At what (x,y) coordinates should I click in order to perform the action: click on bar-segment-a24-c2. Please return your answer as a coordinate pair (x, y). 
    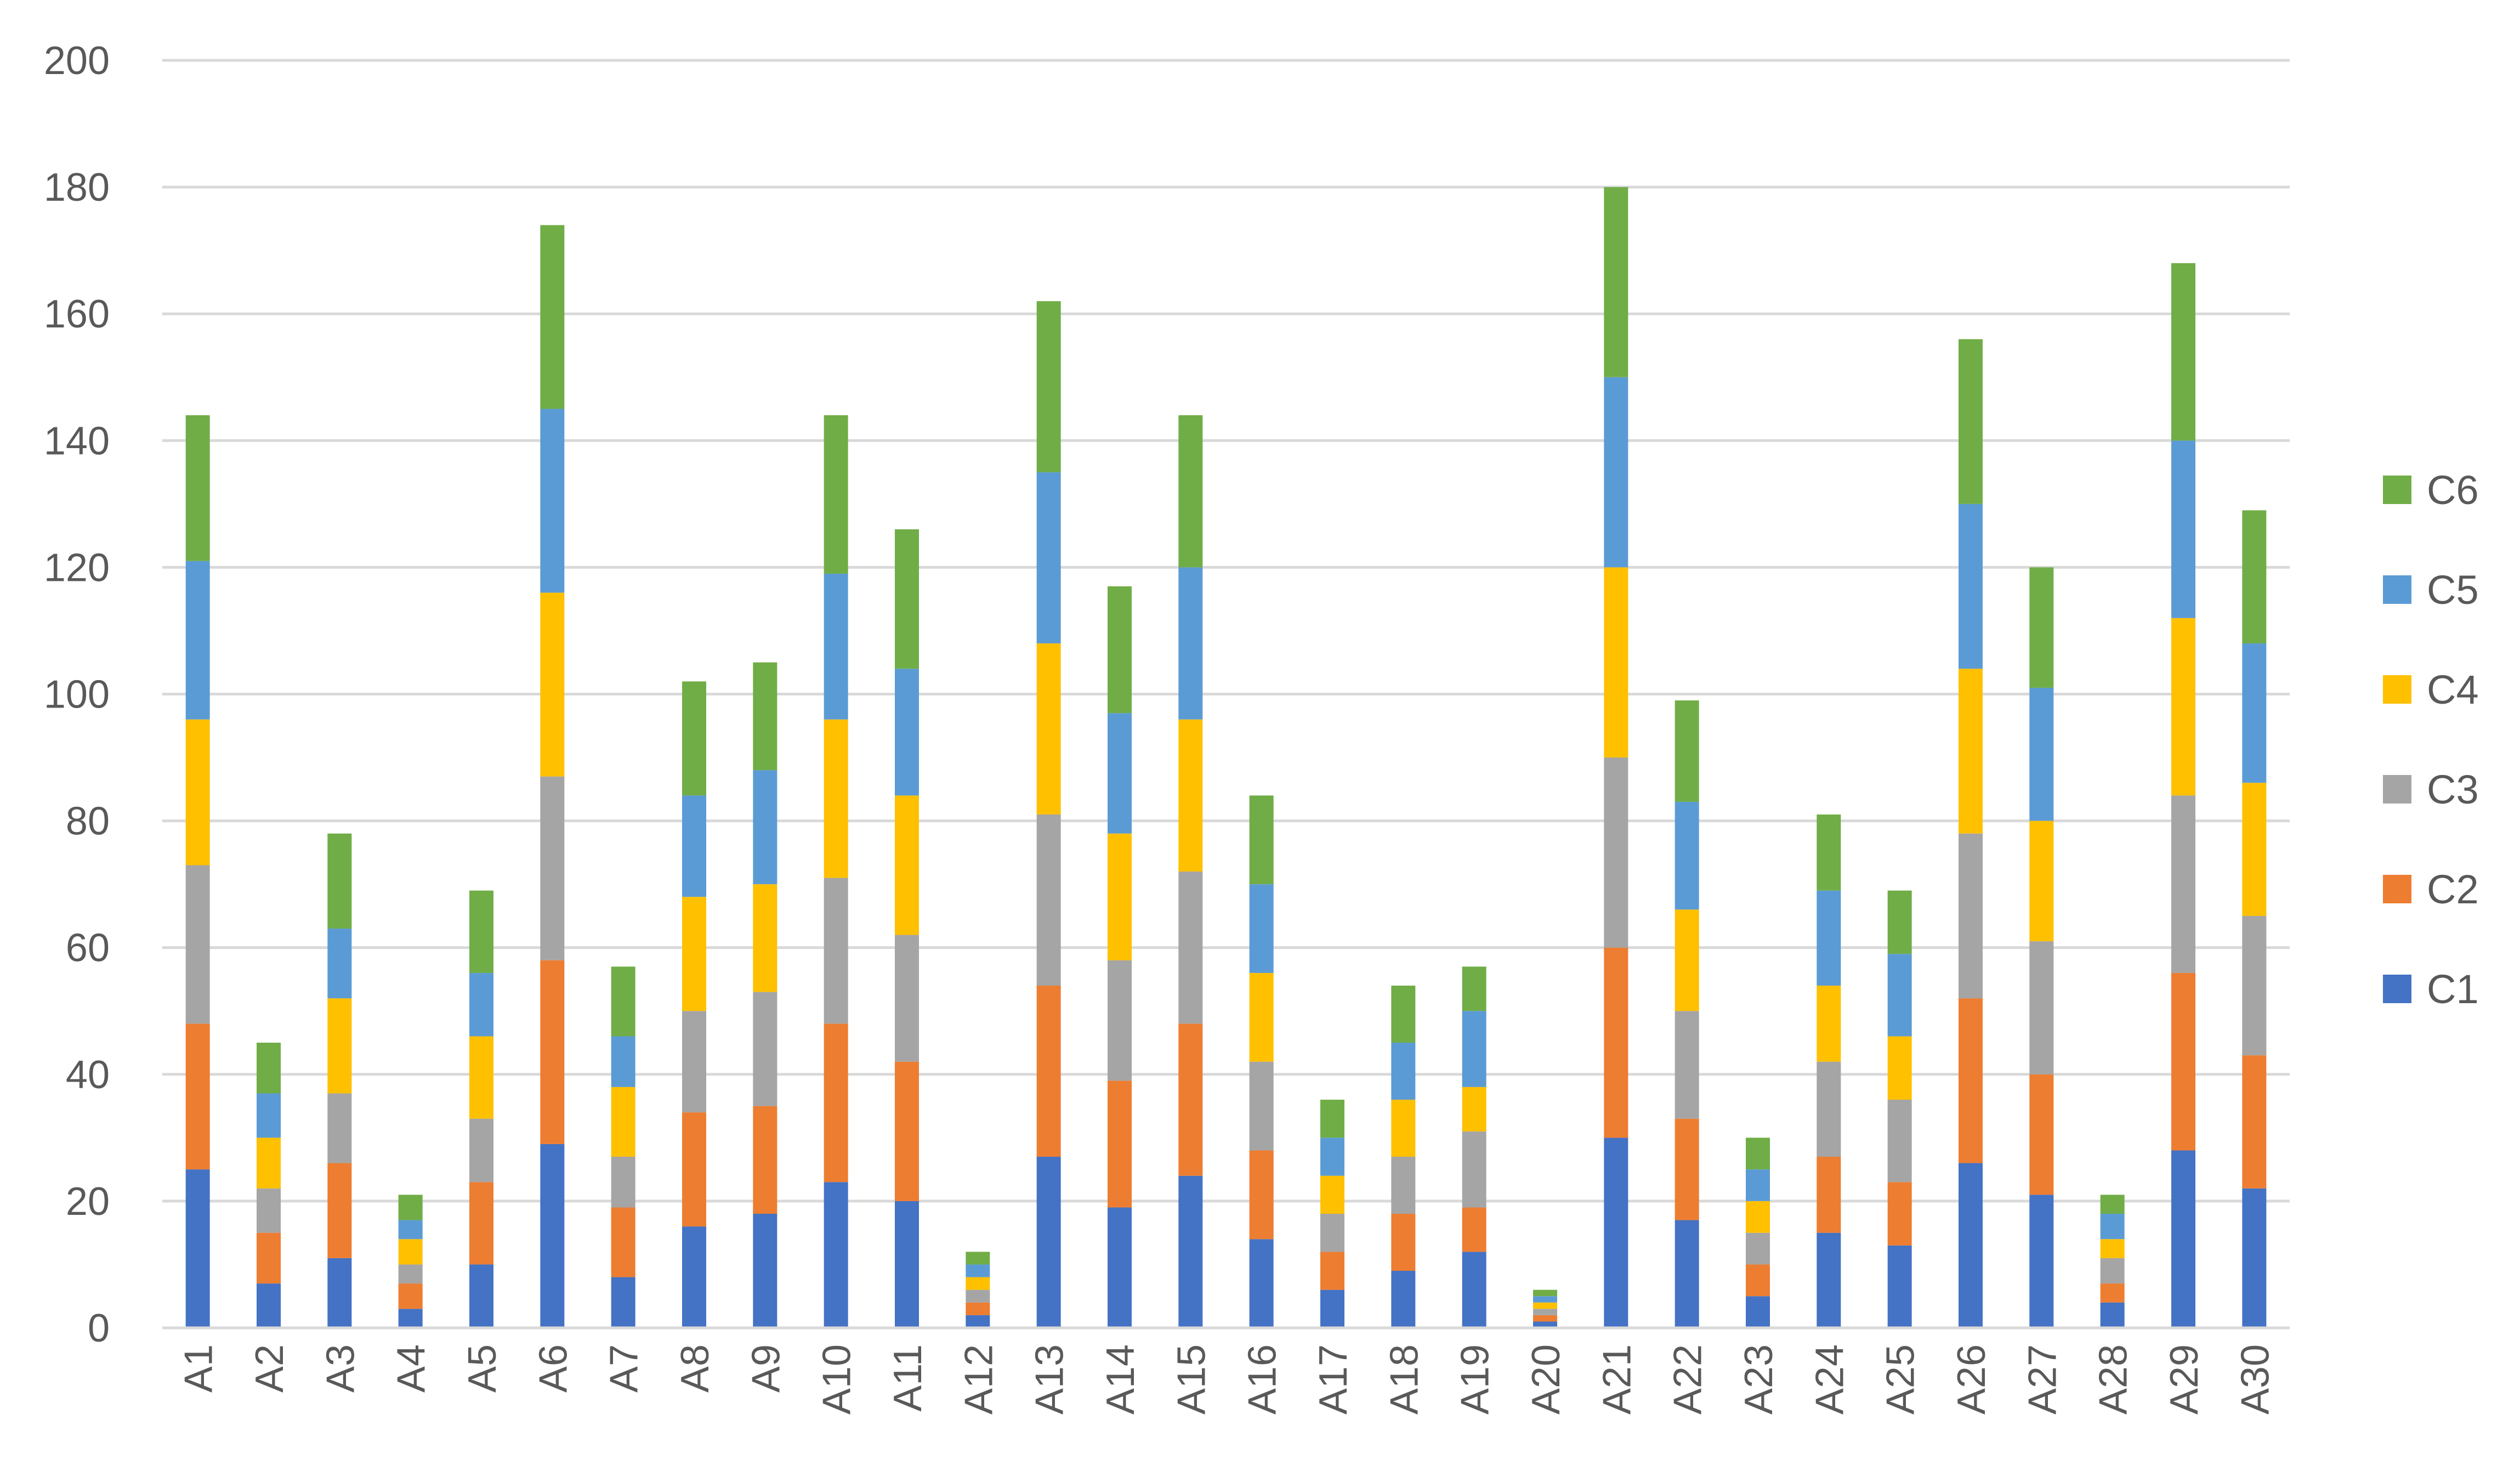
    Looking at the image, I should click on (1829, 1195).